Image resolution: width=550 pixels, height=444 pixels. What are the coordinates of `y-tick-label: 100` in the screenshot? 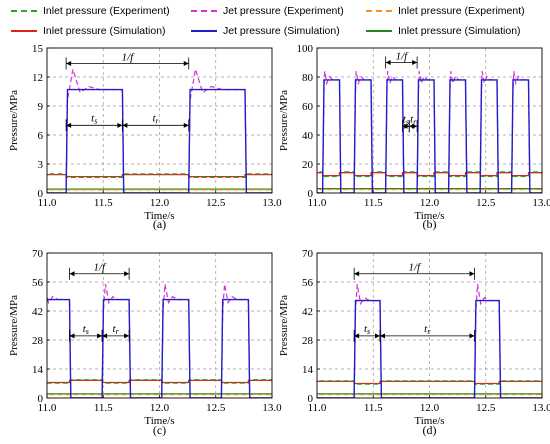 It's located at (305, 49).